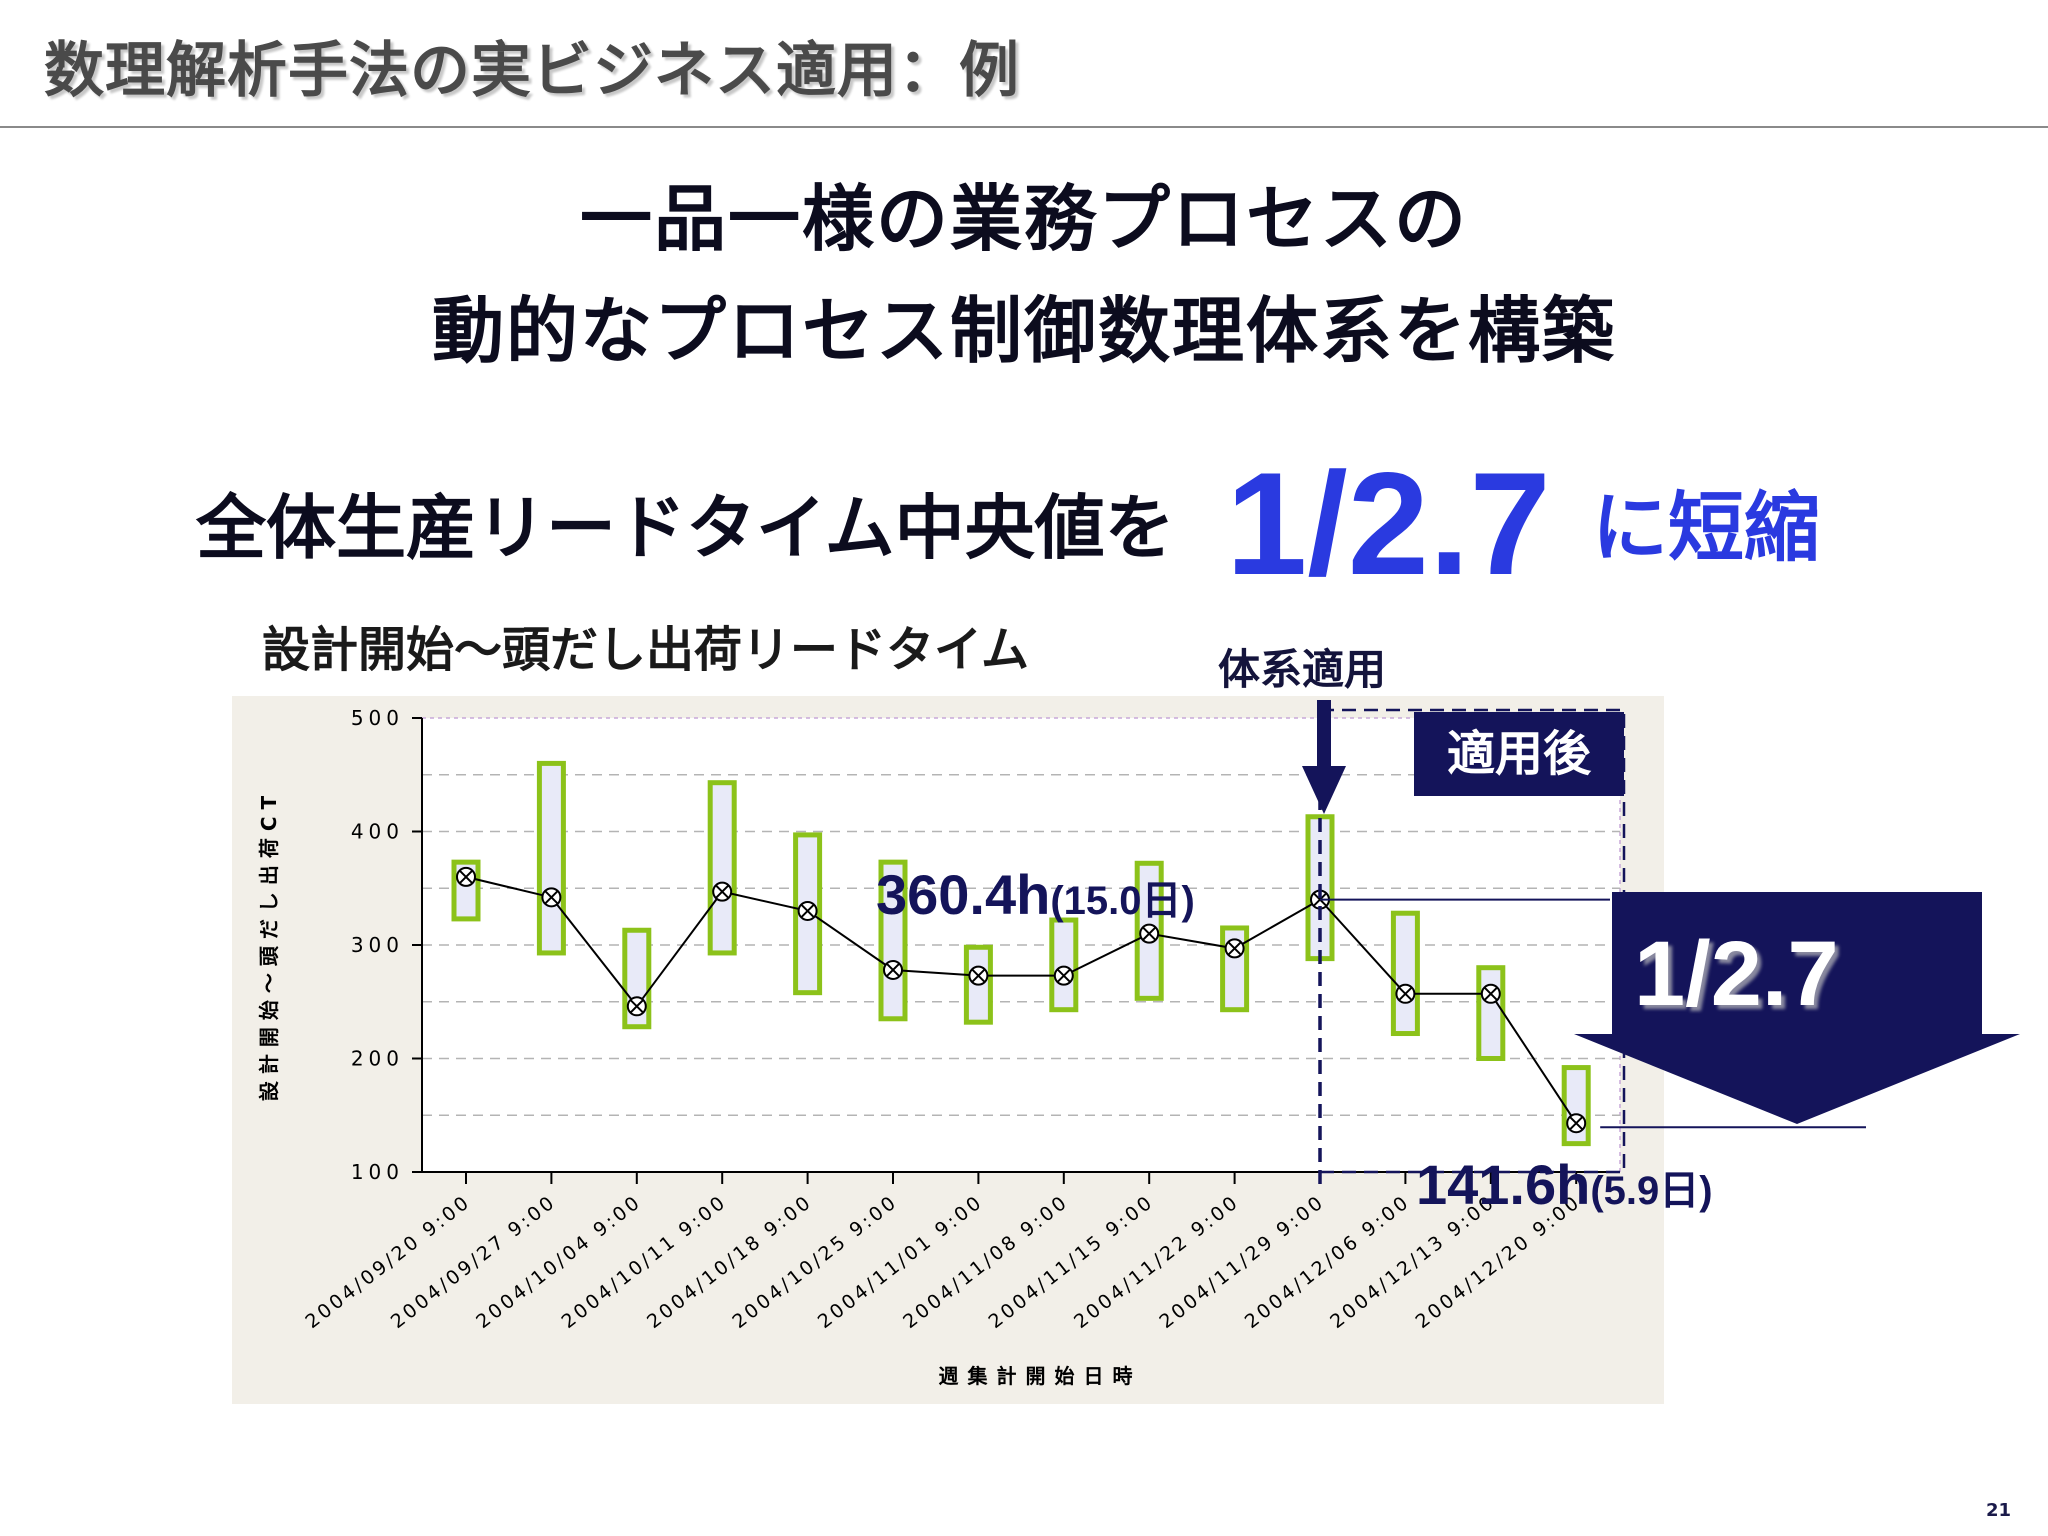  I want to click on y-tick-label: 300, so click(377, 945).